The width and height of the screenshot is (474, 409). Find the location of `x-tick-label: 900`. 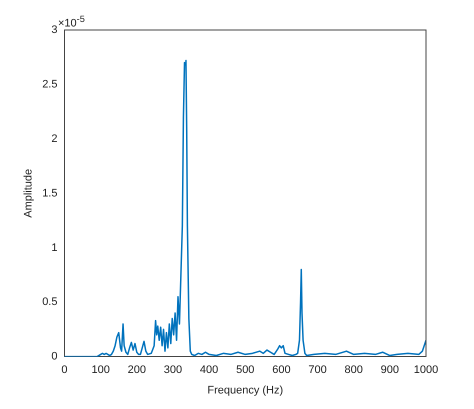

x-tick-label: 900 is located at coordinates (390, 370).